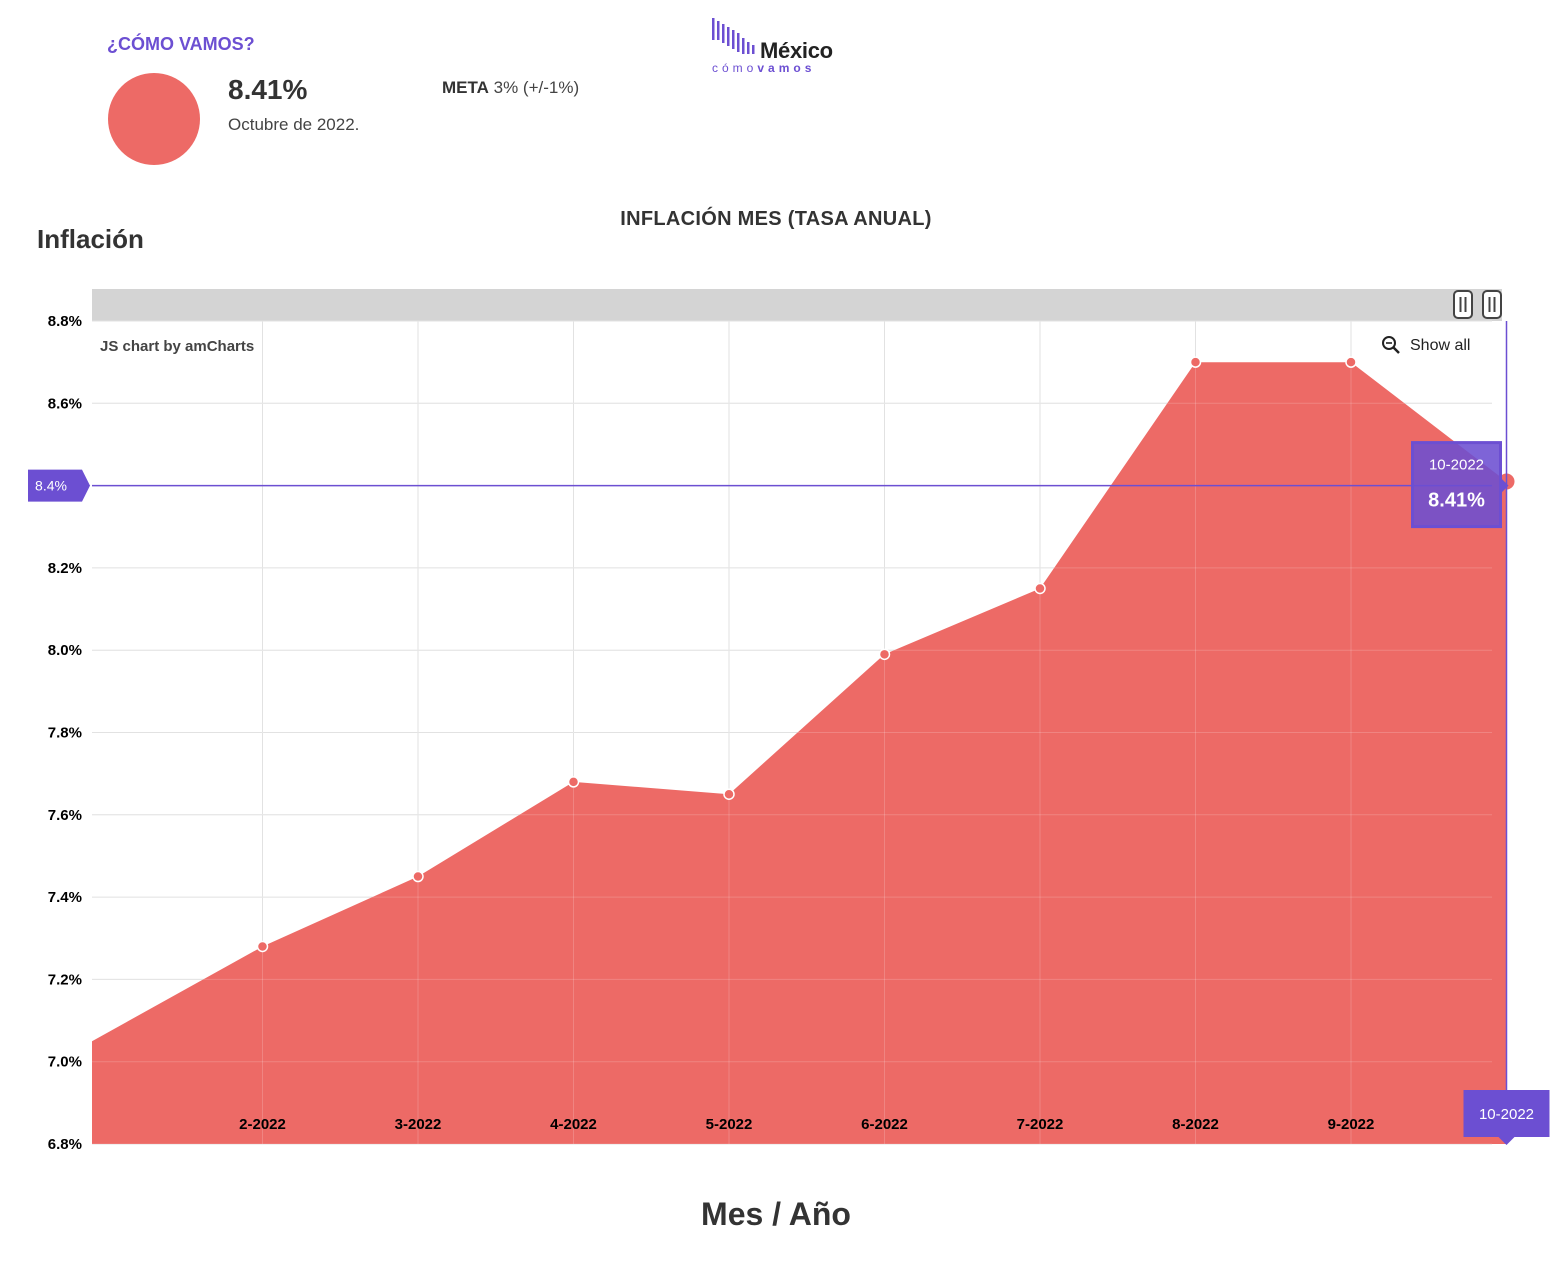 The height and width of the screenshot is (1262, 1552). I want to click on show-all-button: Show all, so click(1426, 345).